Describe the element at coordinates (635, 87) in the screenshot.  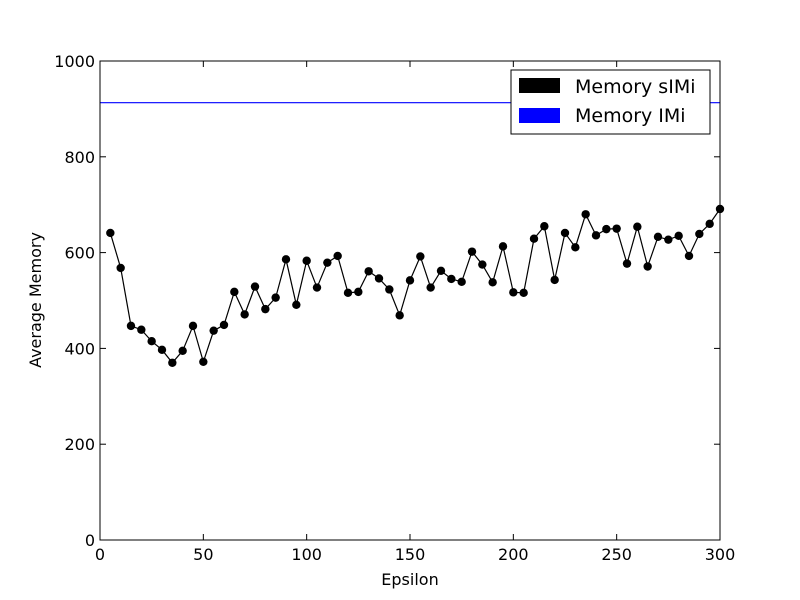
I see `legend-label-simi: Memory sIMi` at that location.